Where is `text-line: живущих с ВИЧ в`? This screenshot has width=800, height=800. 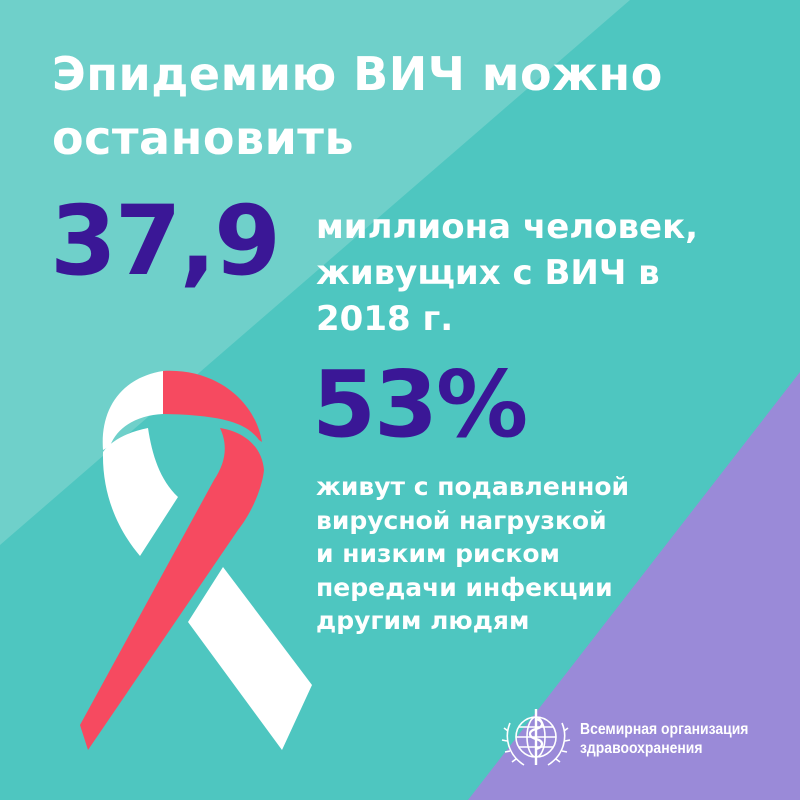 text-line: живущих с ВИЧ в is located at coordinates (488, 273).